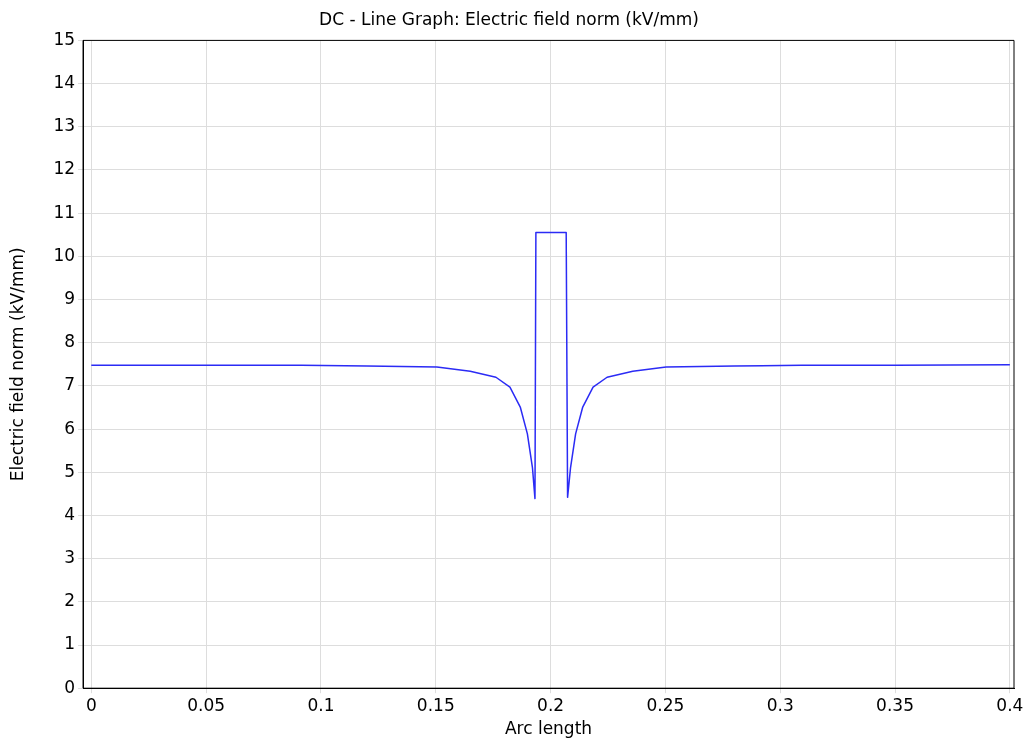  Describe the element at coordinates (70, 297) in the screenshot. I see `y-tick-label: 9` at that location.